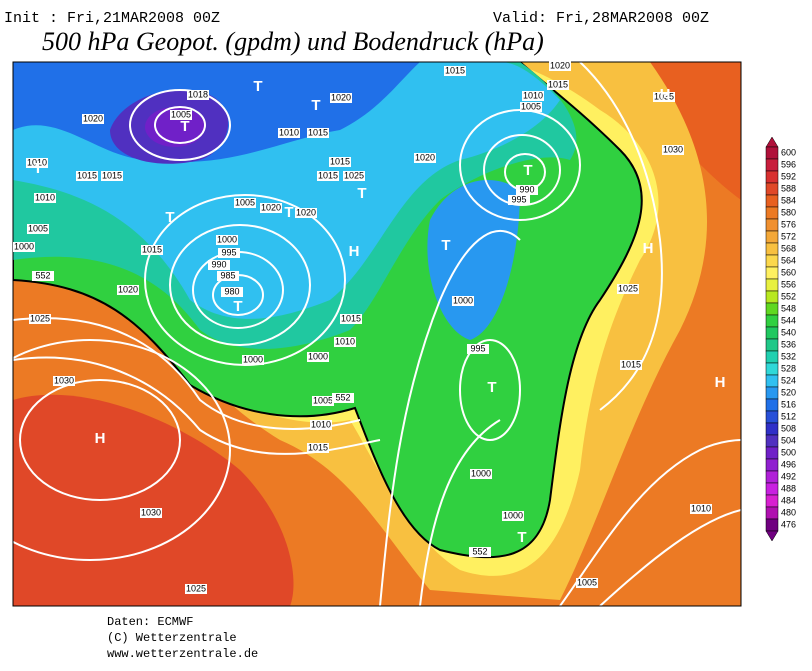 Image resolution: width=812 pixels, height=671 pixels. What do you see at coordinates (788, 296) in the screenshot?
I see `colorbar-label: 552` at bounding box center [788, 296].